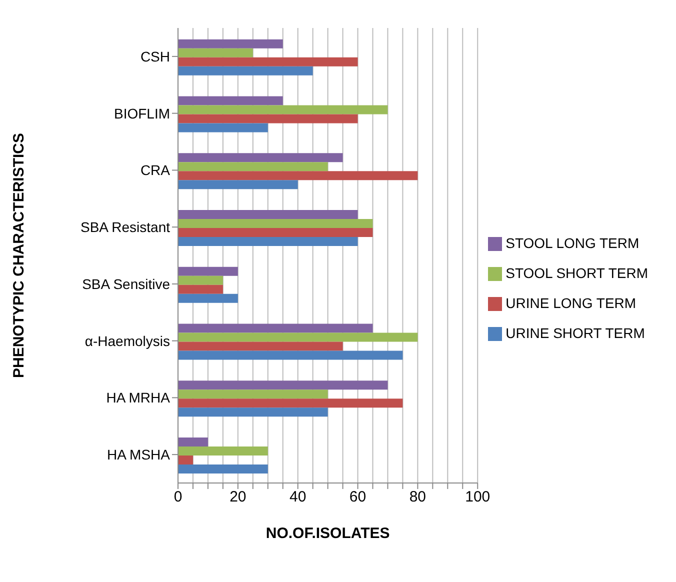 The image size is (676, 582). I want to click on y-tick-label: SBA Sensitive, so click(126, 284).